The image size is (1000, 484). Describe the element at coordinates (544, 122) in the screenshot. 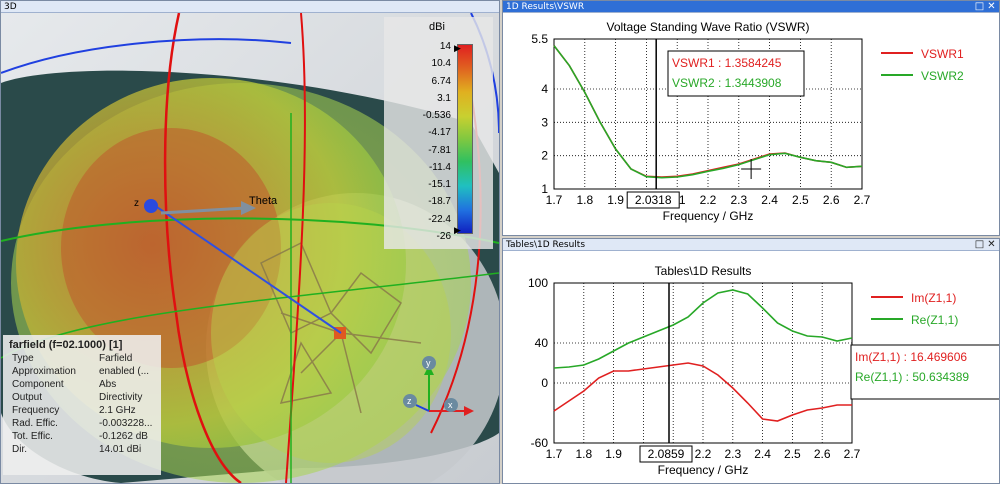

I see `y-tick-label: 3` at that location.